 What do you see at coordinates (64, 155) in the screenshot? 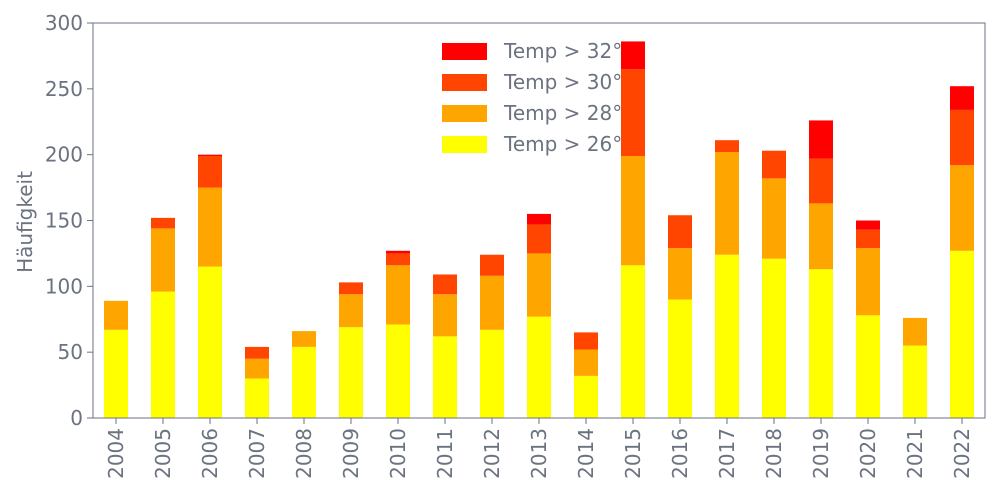
I see `y-tick-label: 200` at bounding box center [64, 155].